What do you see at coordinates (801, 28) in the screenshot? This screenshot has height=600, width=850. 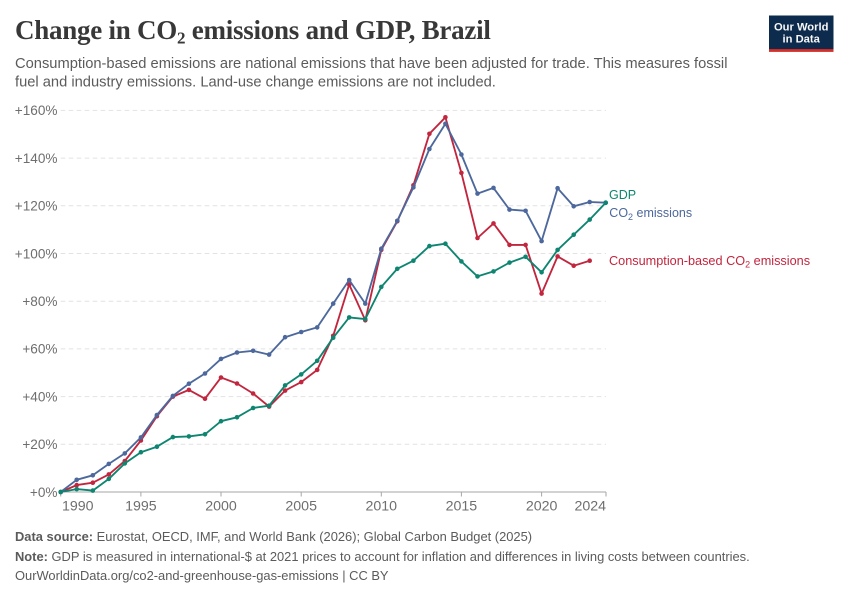 I see `svg-text: Our World` at bounding box center [801, 28].